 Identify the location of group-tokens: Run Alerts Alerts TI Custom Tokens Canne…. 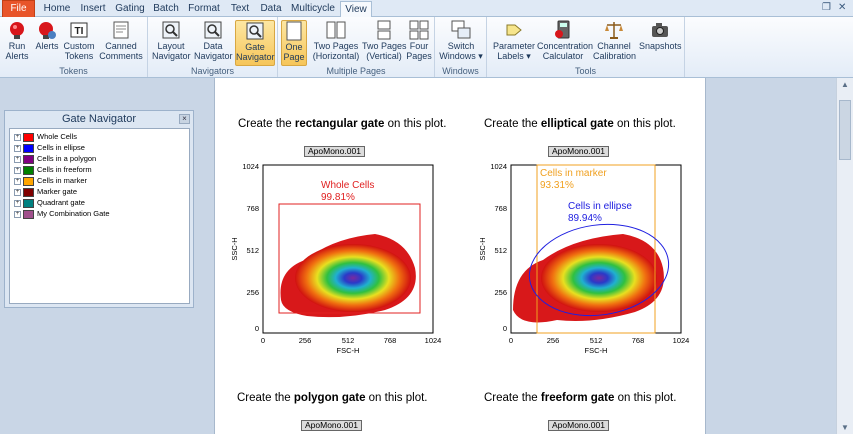
(74, 47).